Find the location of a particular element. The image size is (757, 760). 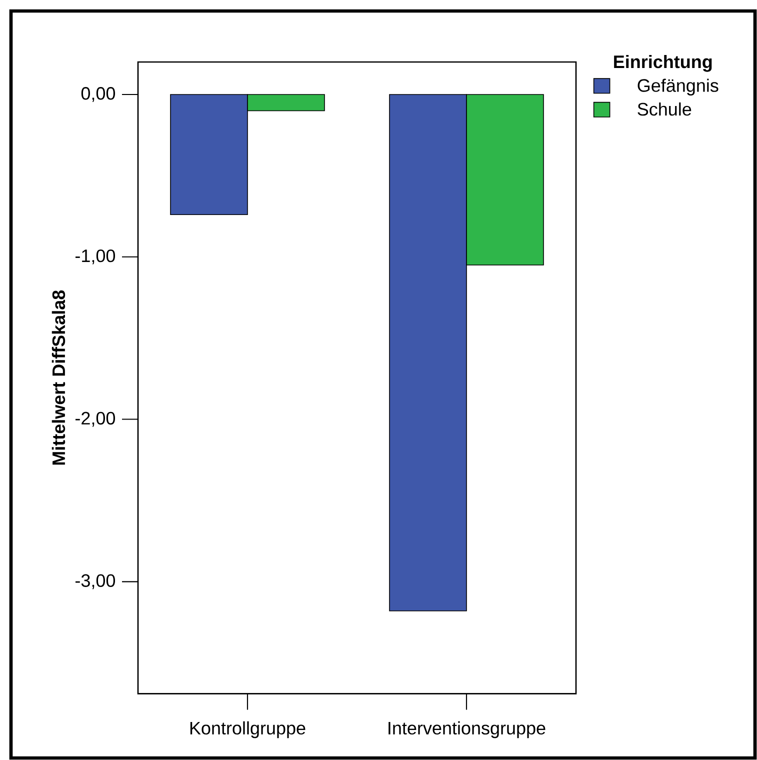

y-tick-label: 0,00 is located at coordinates (98, 94).